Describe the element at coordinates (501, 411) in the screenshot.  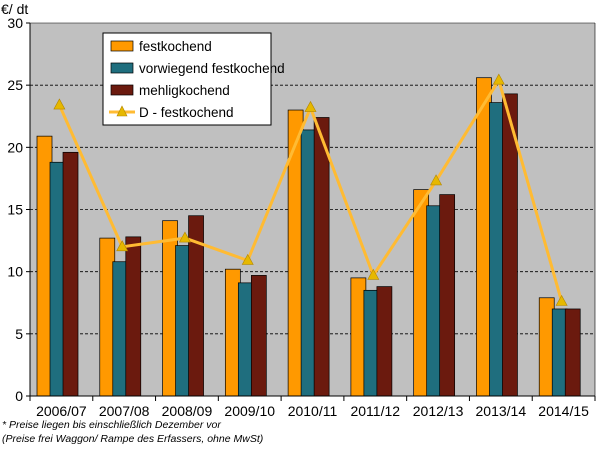
I see `x-tick-label: 2013/14` at that location.